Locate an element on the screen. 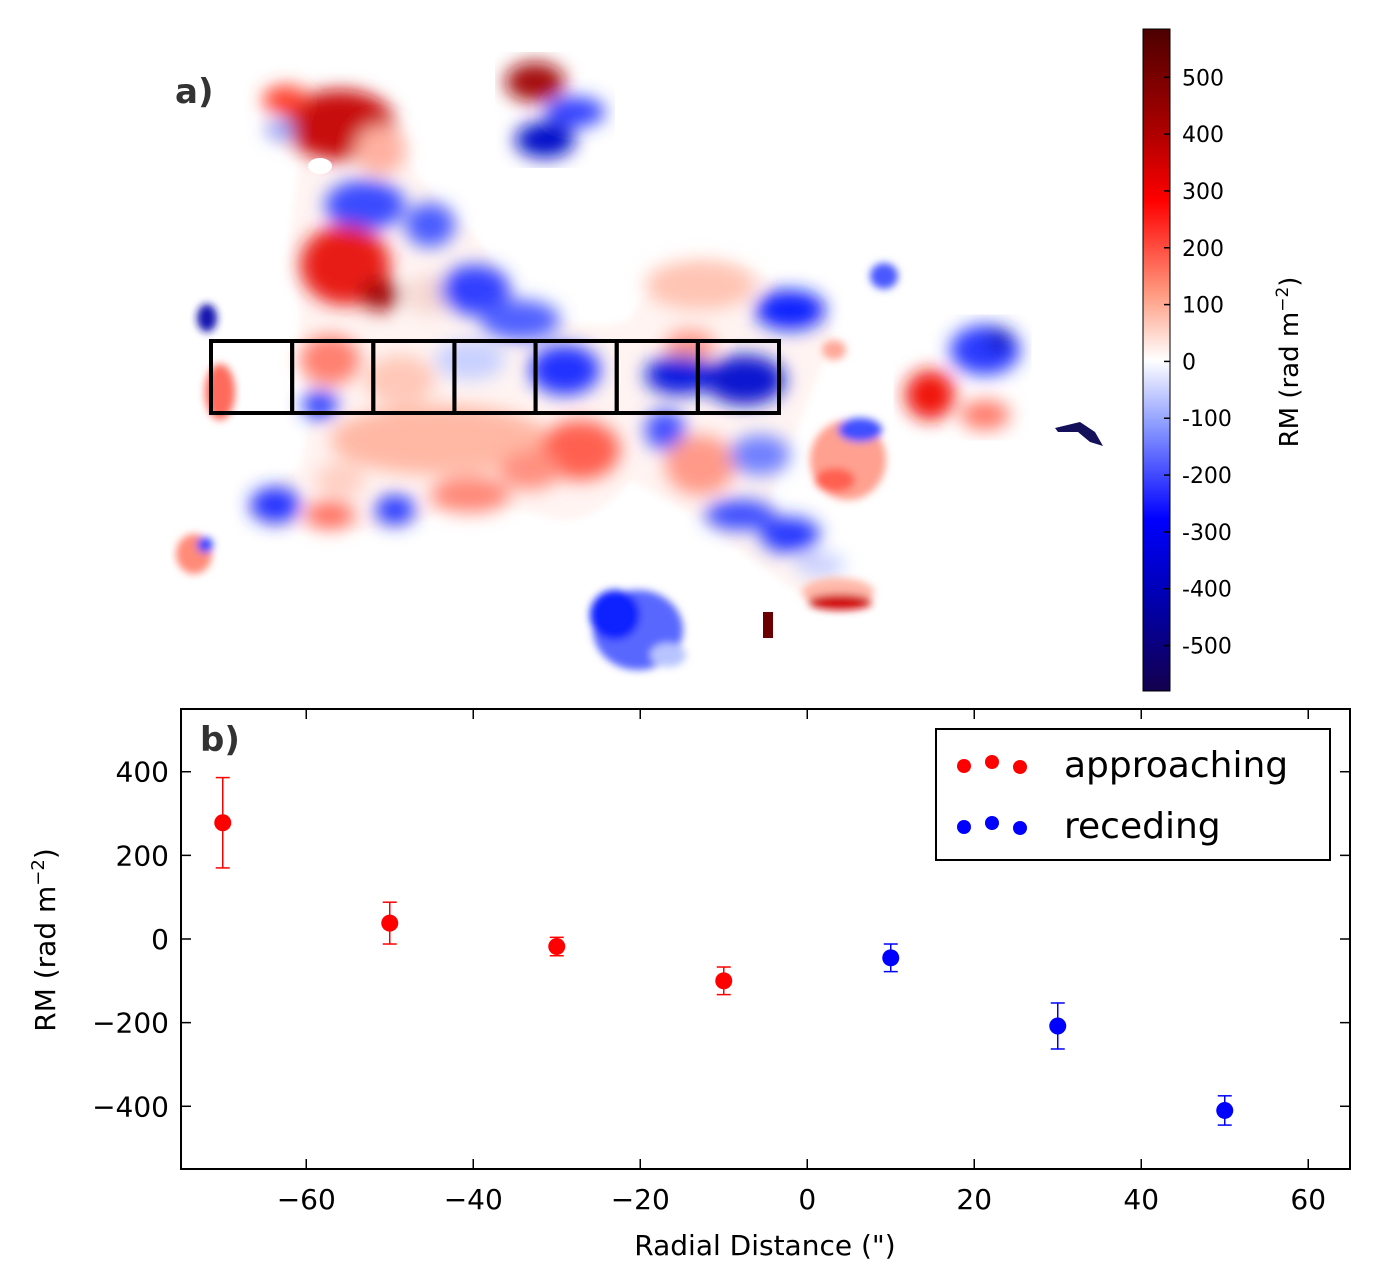  x-tick-label: −60 is located at coordinates (306, 1199).